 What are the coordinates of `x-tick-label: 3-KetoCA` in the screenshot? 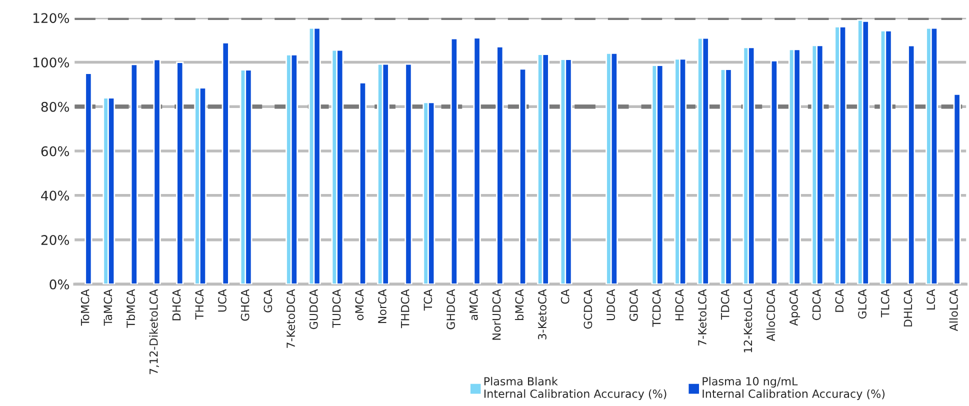 It's located at (542, 314).